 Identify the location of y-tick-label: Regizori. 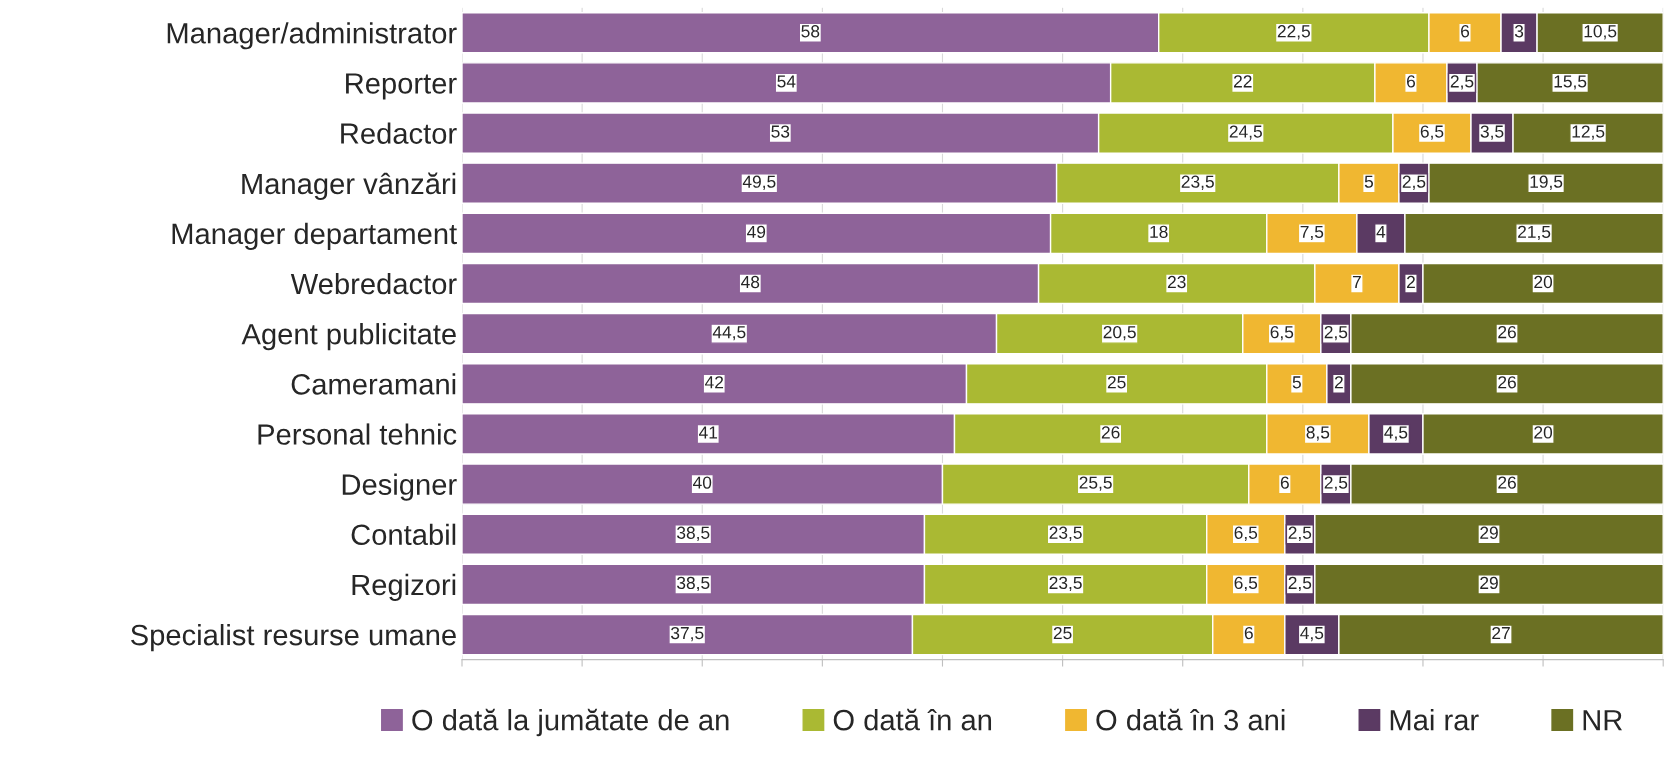
(404, 587).